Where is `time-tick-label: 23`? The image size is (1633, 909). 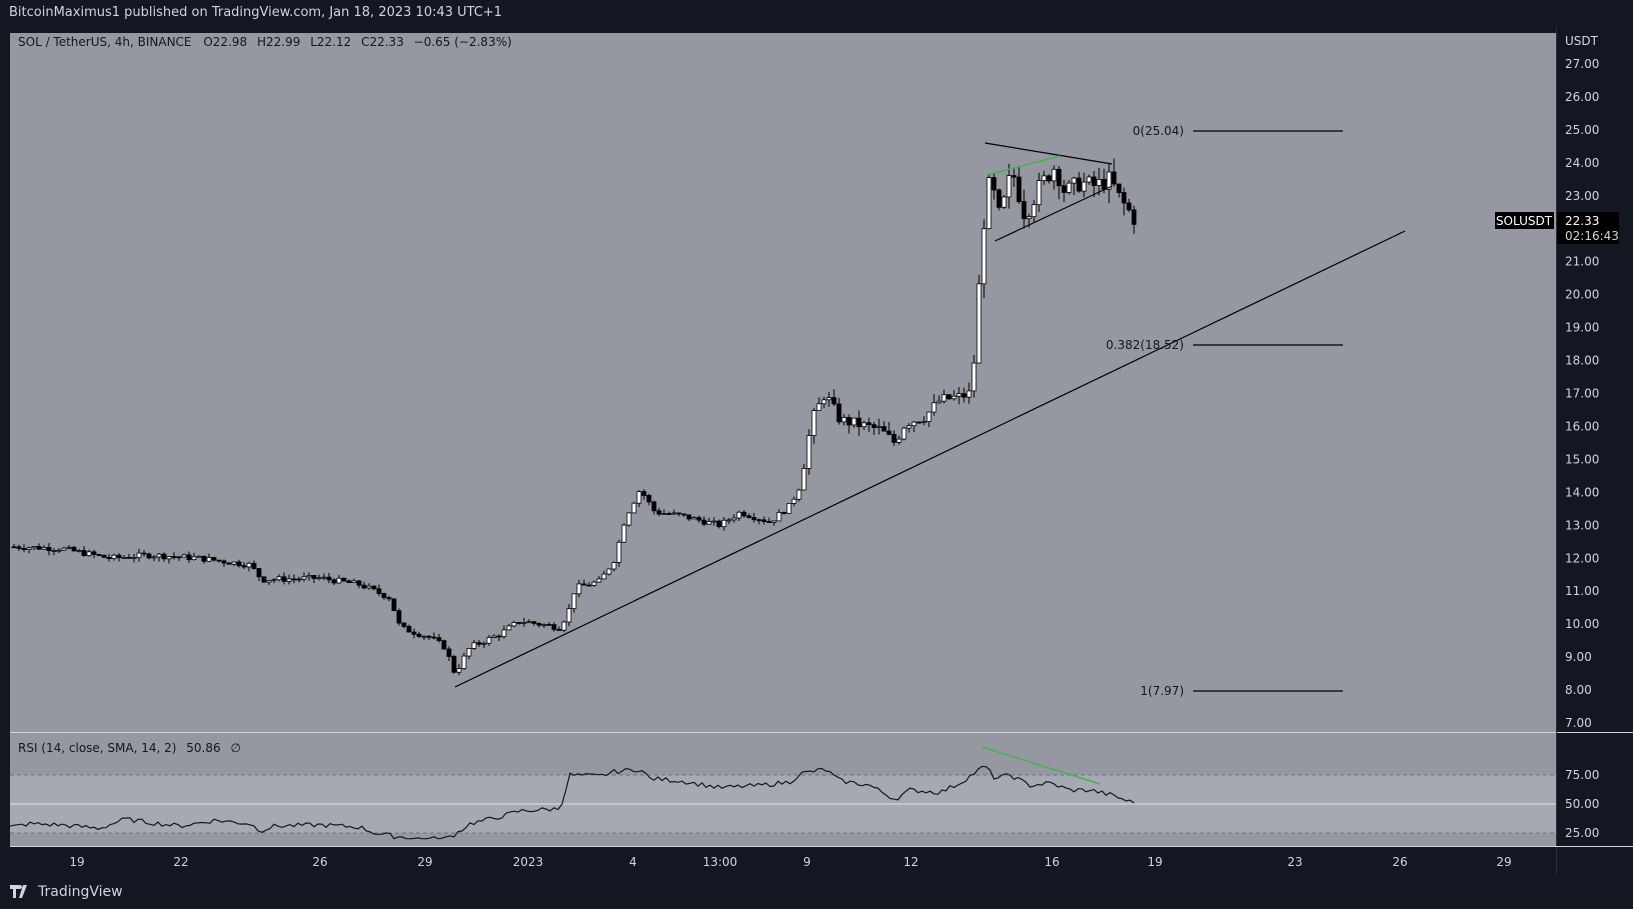
time-tick-label: 23 is located at coordinates (1294, 862).